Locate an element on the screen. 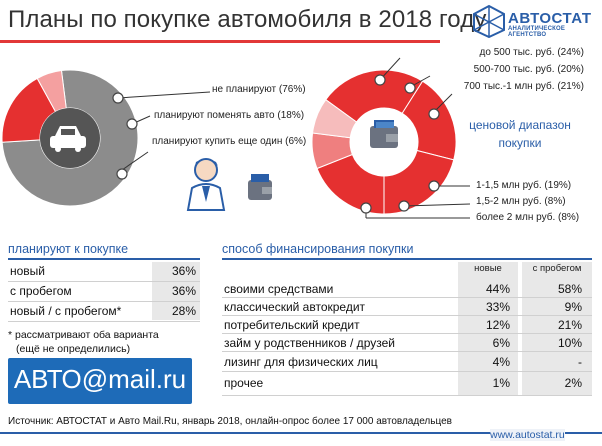 The image size is (602, 446). finance-row-used: - is located at coordinates (580, 362).